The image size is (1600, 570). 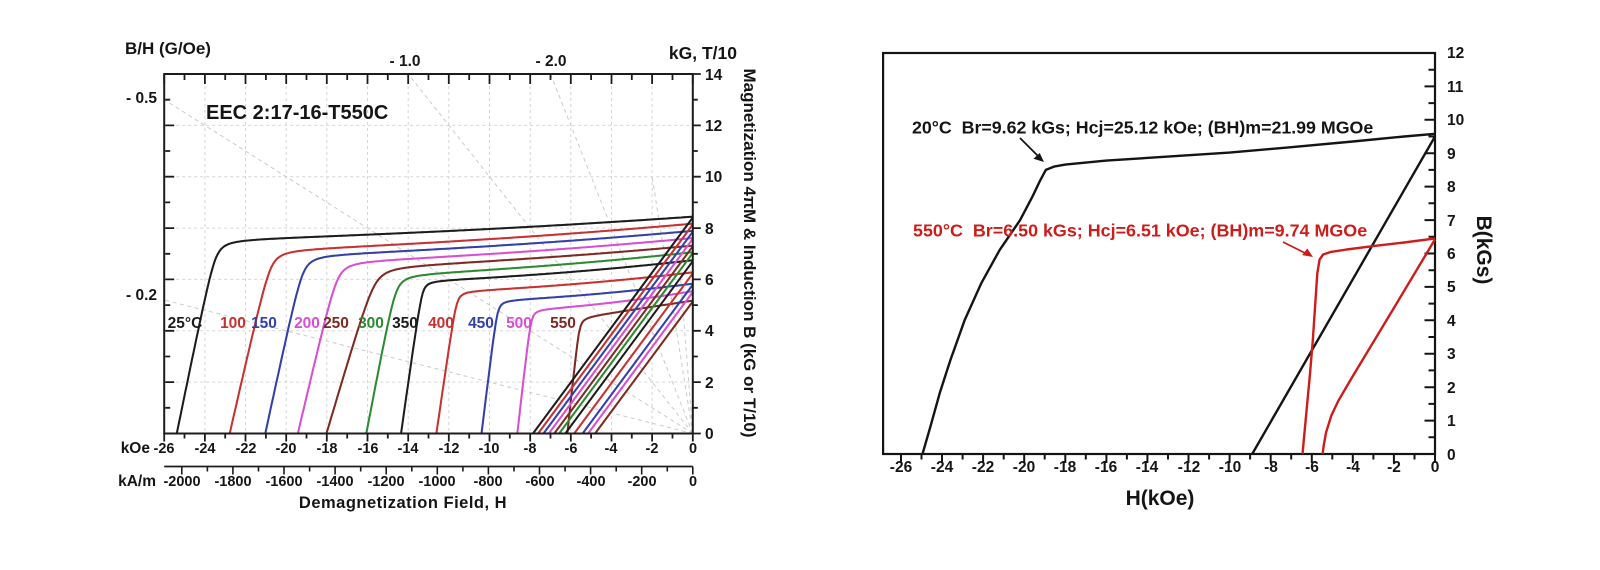 What do you see at coordinates (385, 482) in the screenshot?
I see `svg-text: -1200` at bounding box center [385, 482].